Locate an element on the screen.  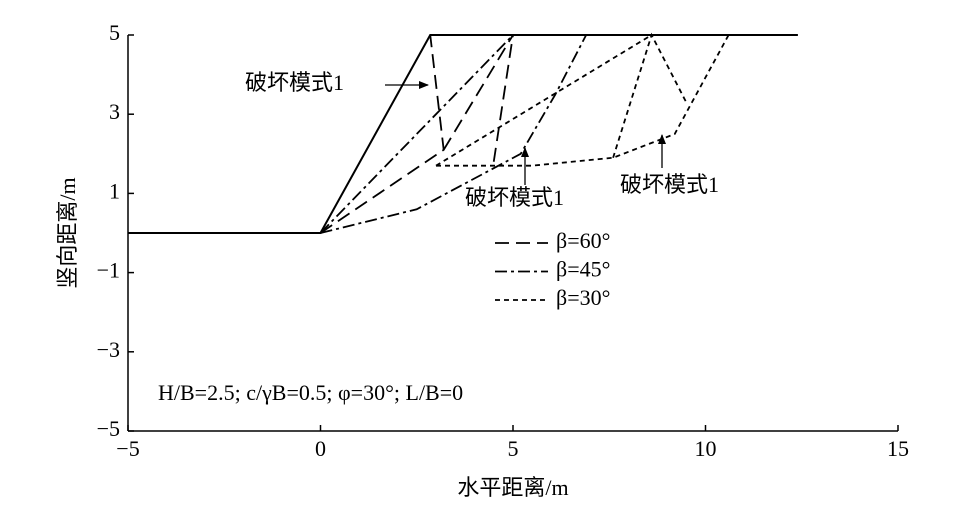
x-tick-label: 5 is located at coordinates (513, 448).